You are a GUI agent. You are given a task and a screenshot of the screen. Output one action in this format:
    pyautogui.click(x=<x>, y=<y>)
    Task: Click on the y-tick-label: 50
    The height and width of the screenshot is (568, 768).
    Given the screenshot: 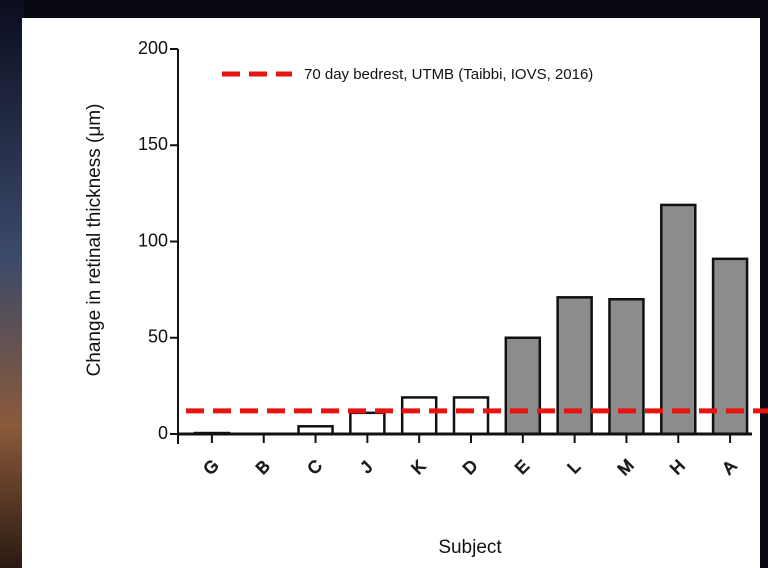 What is the action you would take?
    pyautogui.click(x=158, y=337)
    